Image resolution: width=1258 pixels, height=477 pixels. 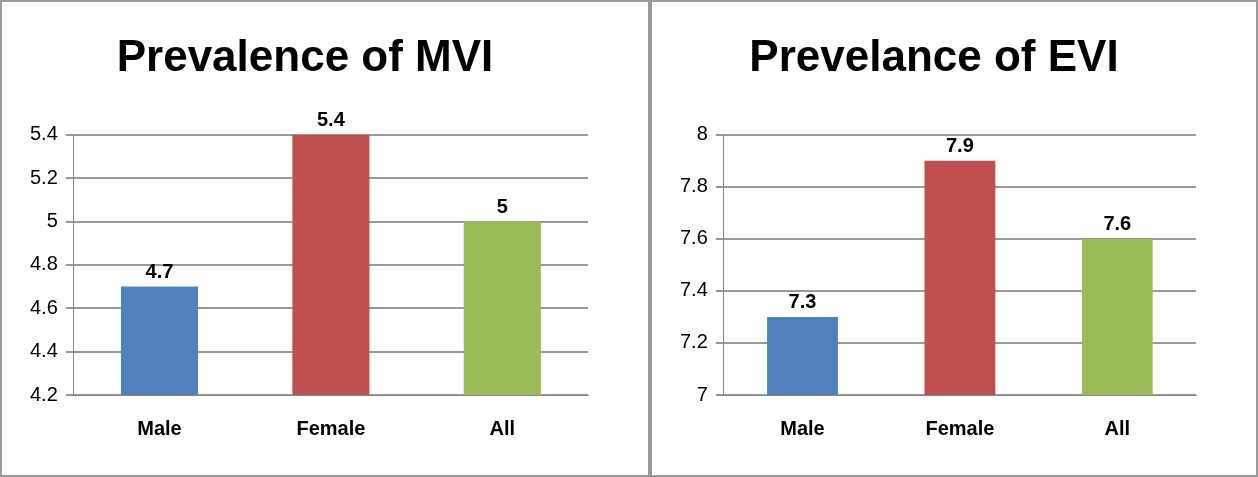 I want to click on y-tick-label: 7.6, so click(x=693, y=237).